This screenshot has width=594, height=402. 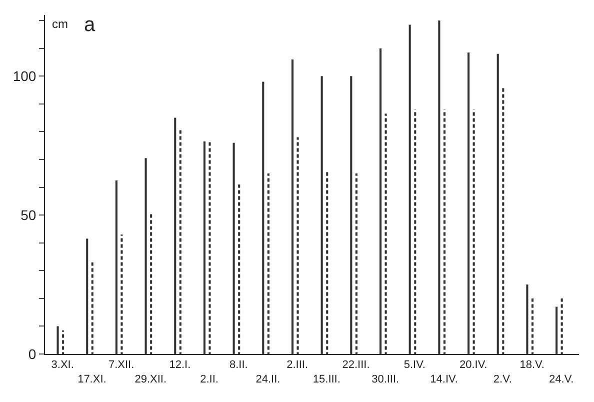 What do you see at coordinates (532, 365) in the screenshot?
I see `x-tick-label: 18.V.` at bounding box center [532, 365].